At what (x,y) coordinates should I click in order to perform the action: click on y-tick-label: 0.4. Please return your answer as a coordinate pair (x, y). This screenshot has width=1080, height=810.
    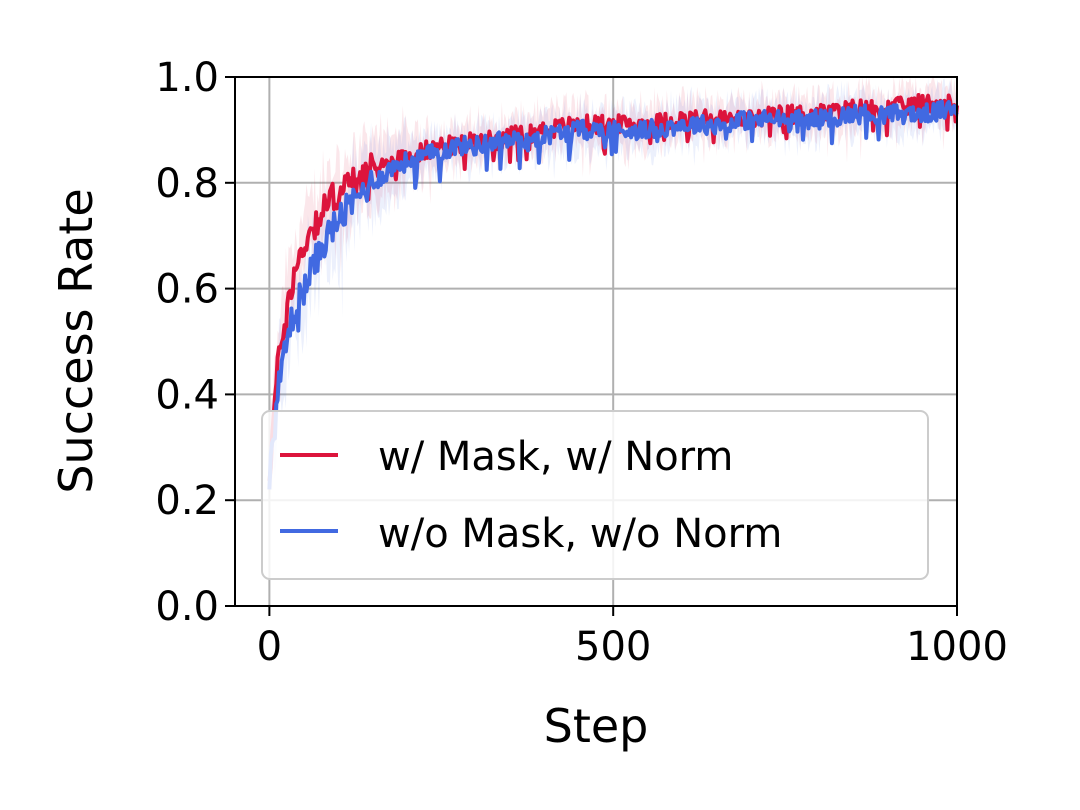
    Looking at the image, I should click on (187, 395).